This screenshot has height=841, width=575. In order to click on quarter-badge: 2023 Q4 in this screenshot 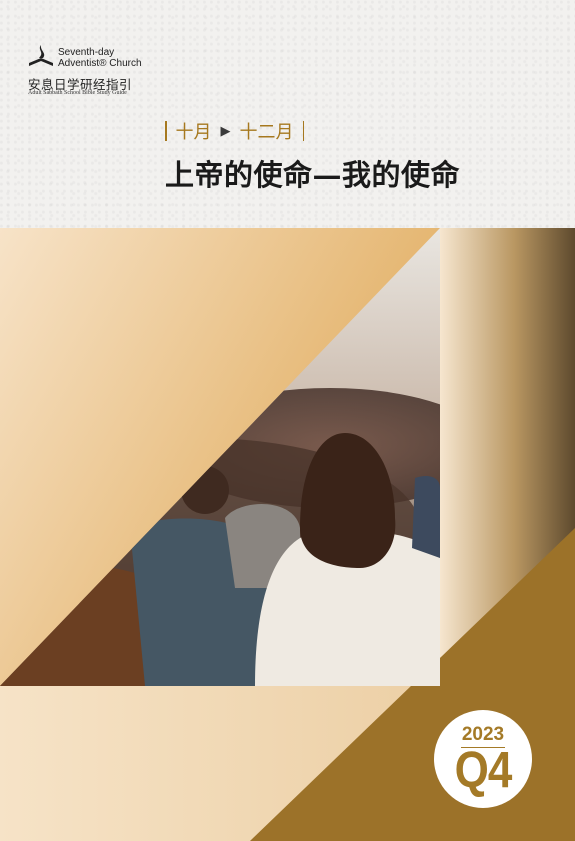, I will do `click(483, 759)`.